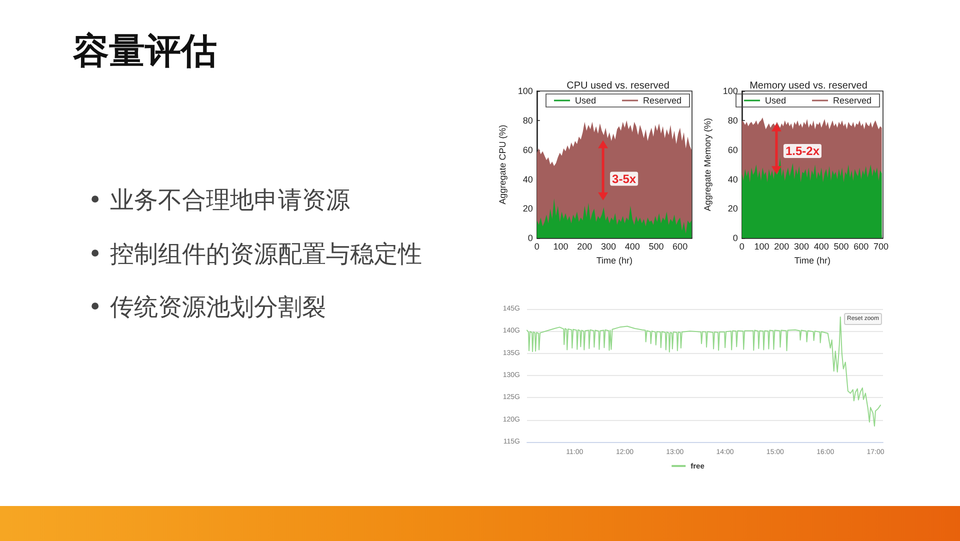 Image resolution: width=960 pixels, height=541 pixels. Describe the element at coordinates (624, 179) in the screenshot. I see `annotation: 3-5x` at that location.